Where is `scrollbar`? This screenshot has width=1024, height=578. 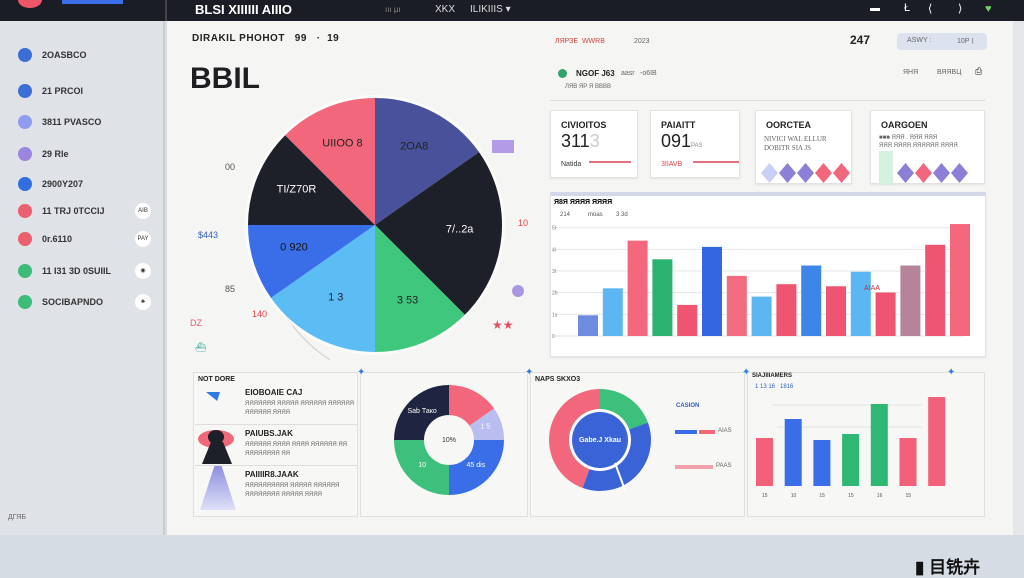 scrollbar is located at coordinates (1018, 278).